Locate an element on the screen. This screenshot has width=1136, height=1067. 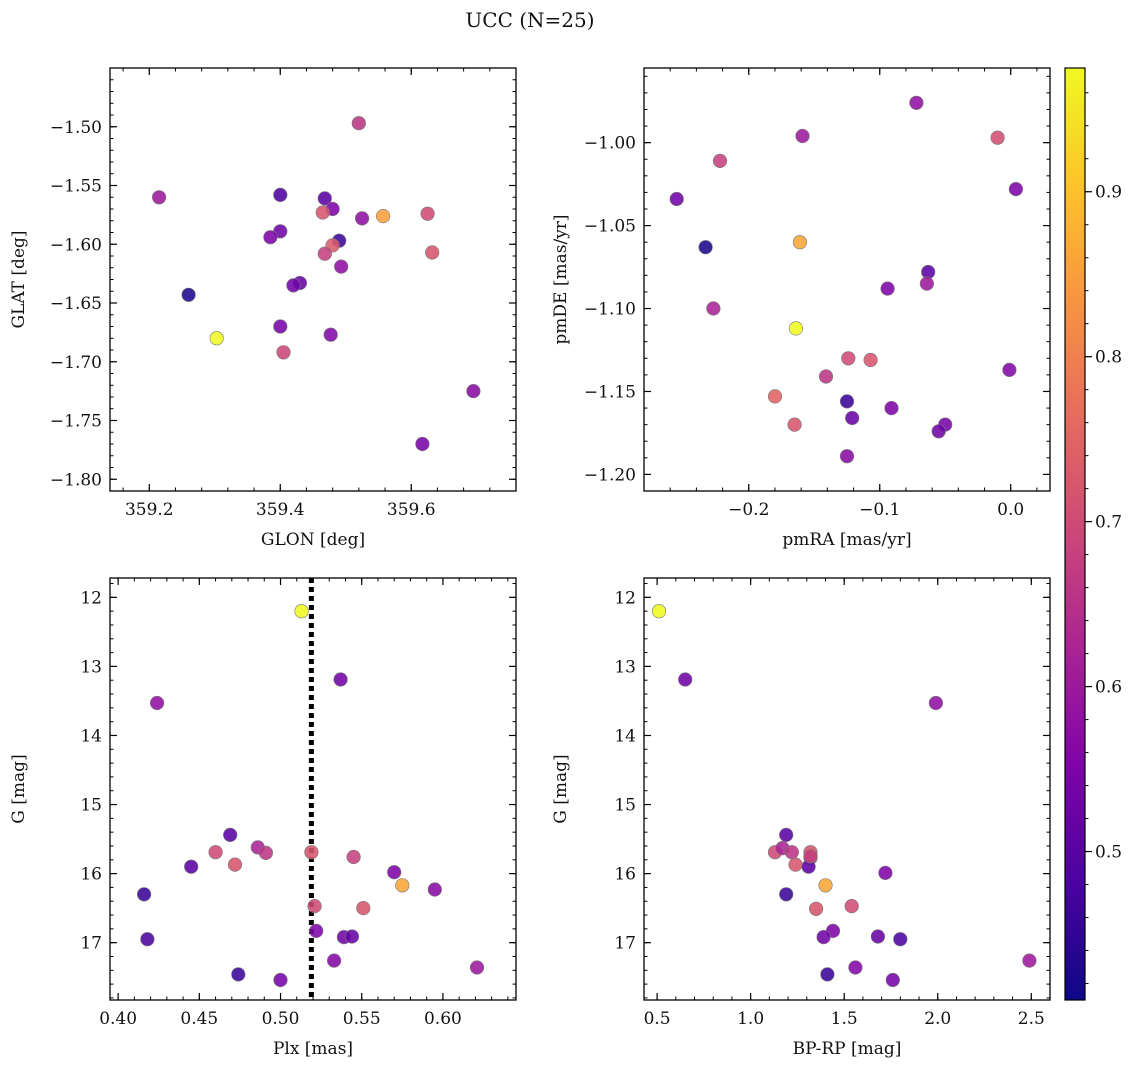
y-tick-label: −1.55 is located at coordinates (76, 187).